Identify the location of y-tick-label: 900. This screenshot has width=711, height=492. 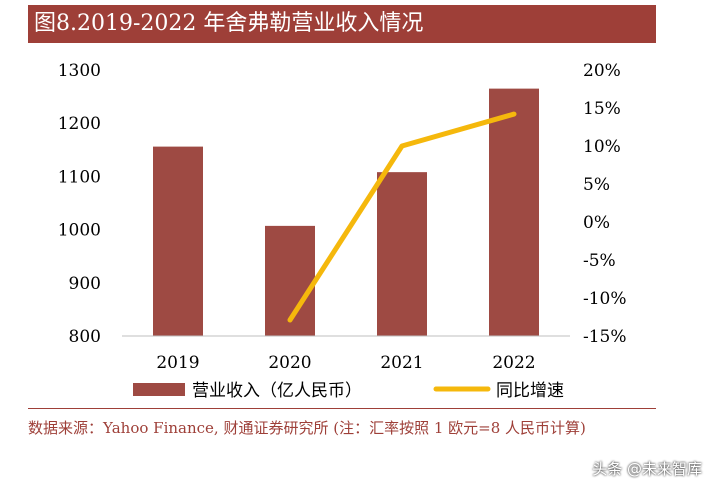
(85, 284).